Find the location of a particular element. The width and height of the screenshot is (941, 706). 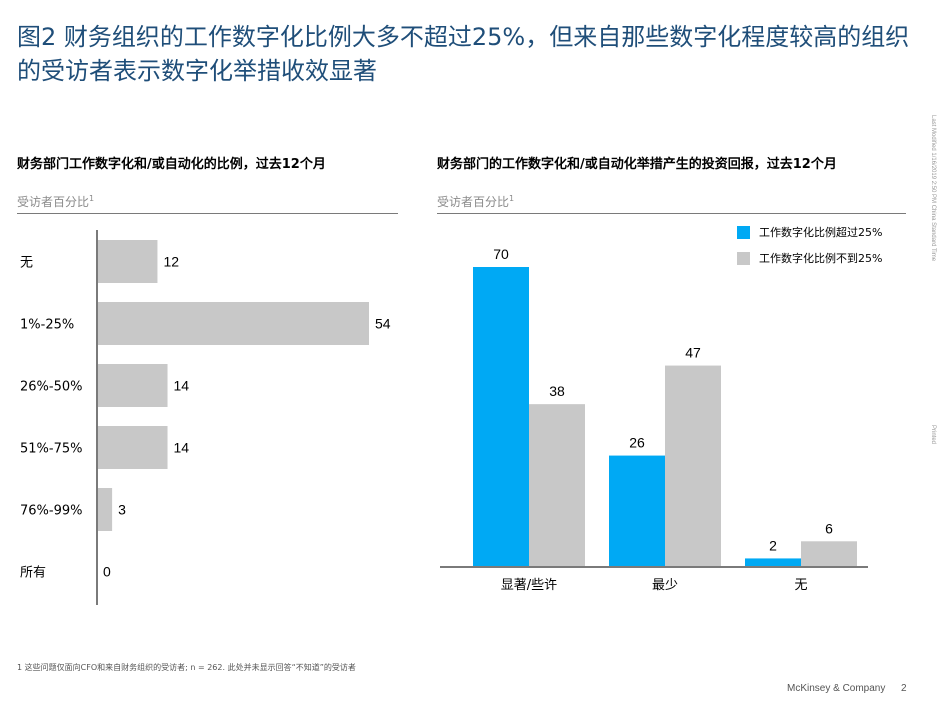

category-label: 76%-99% is located at coordinates (51, 511).